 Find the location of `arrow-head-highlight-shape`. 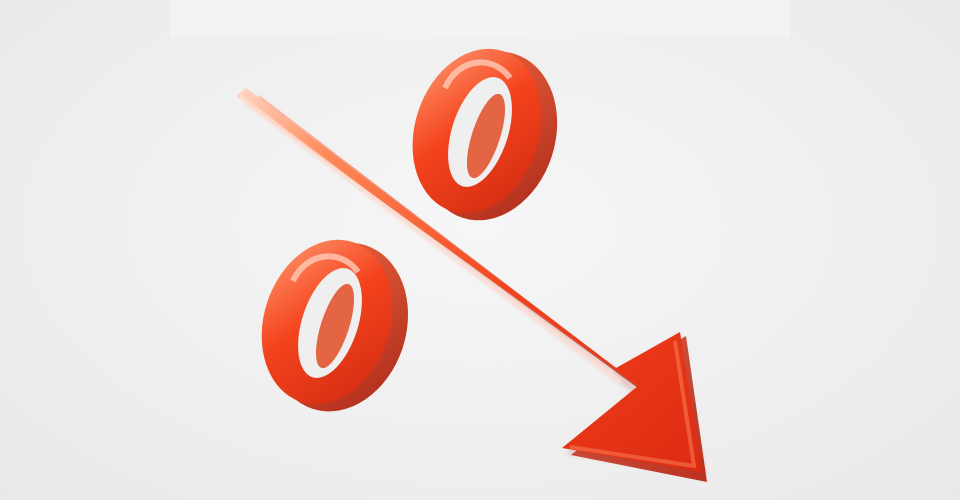

arrow-head-highlight-shape is located at coordinates (633, 404).